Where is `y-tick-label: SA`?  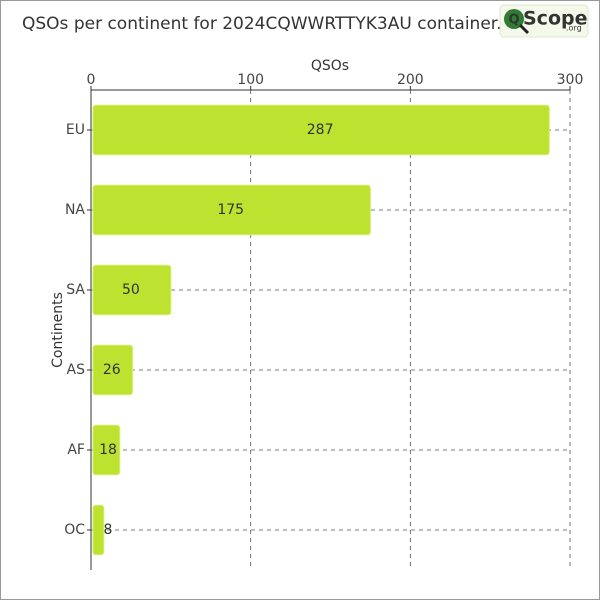 y-tick-label: SA is located at coordinates (75, 290).